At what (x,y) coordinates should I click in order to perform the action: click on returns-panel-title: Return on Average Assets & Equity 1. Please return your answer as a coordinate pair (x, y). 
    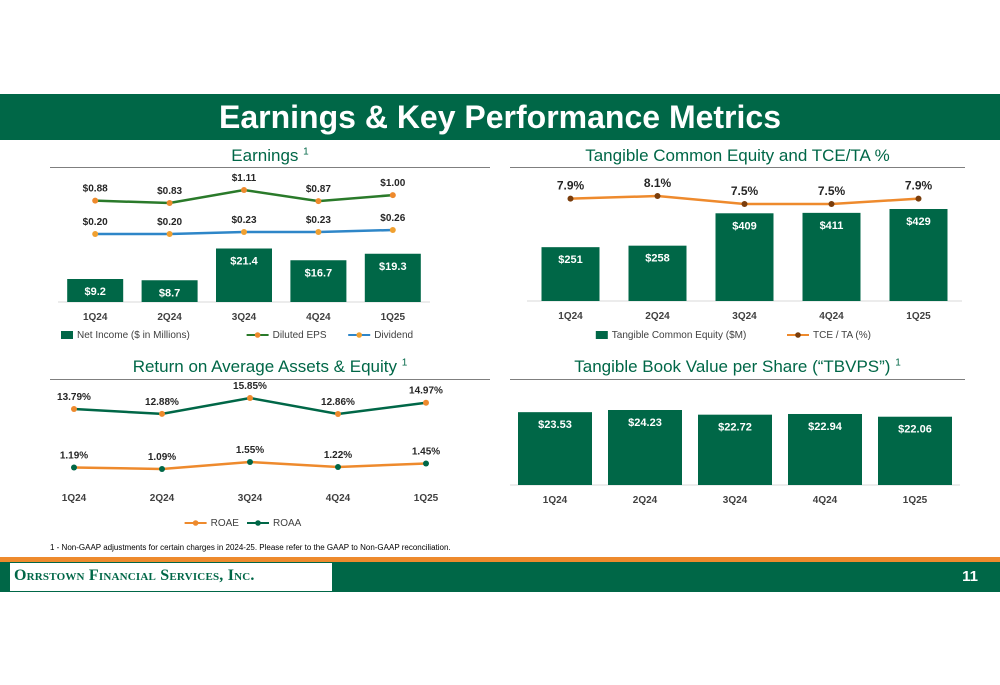
    Looking at the image, I should click on (270, 367).